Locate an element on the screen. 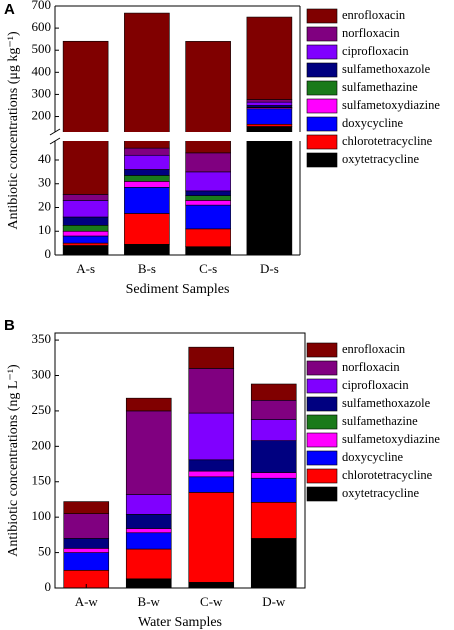 Image resolution: width=454 pixels, height=630 pixels. y-tick-label: 400 is located at coordinates (42, 70).